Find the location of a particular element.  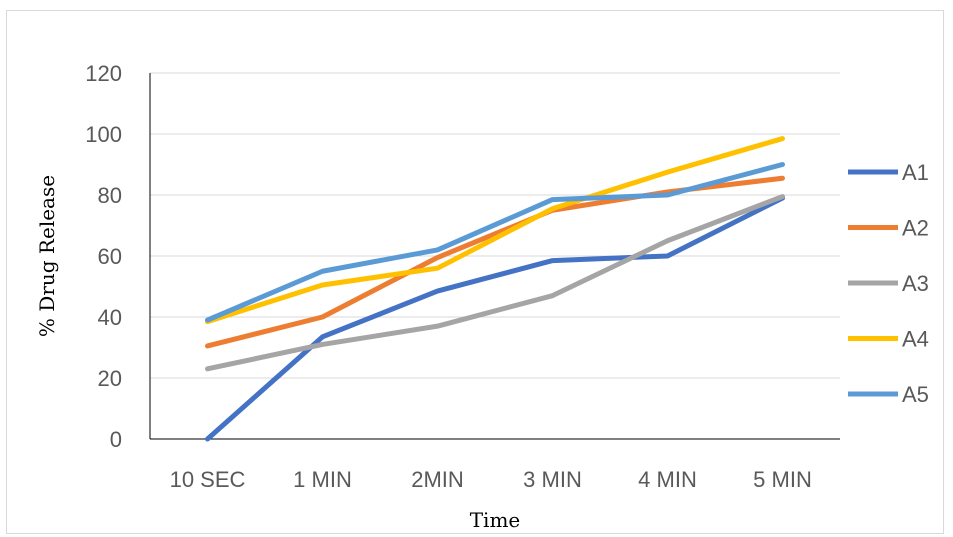

y-tick-labels: 0 20 40 60 80 100 120 is located at coordinates (103, 256).